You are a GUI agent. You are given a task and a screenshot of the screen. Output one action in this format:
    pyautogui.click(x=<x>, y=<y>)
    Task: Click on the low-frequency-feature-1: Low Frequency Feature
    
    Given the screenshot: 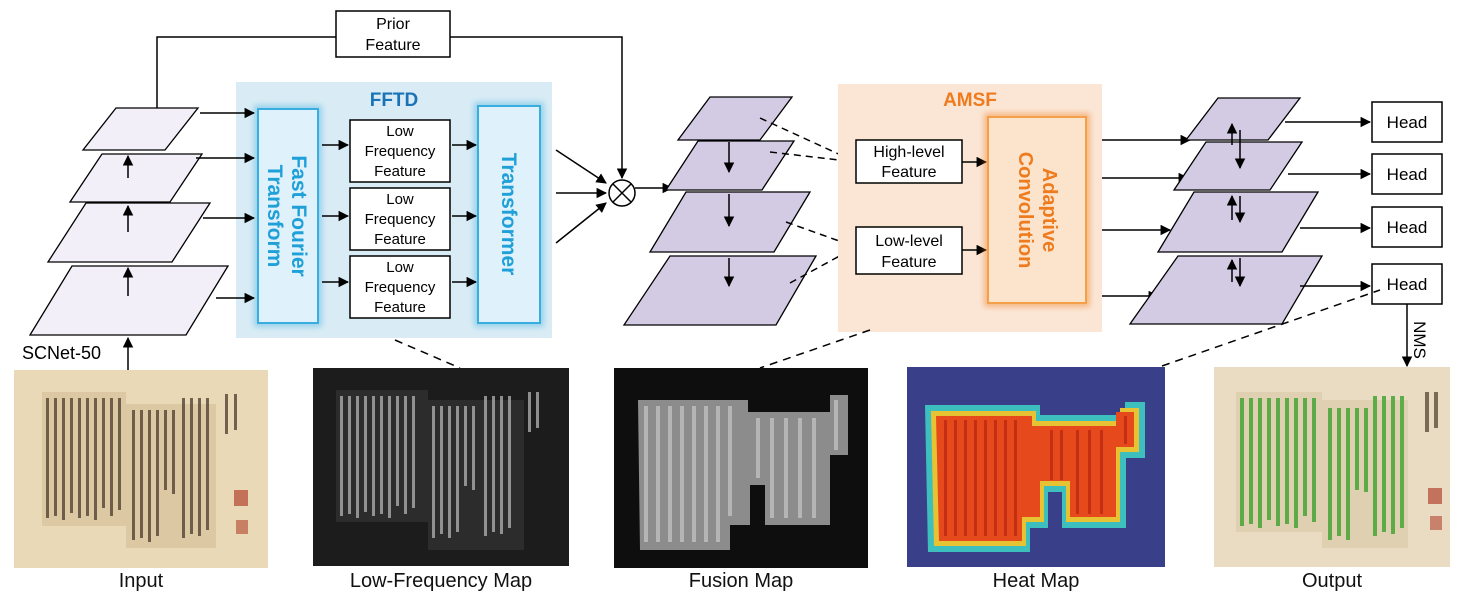 What is the action you would take?
    pyautogui.click(x=400, y=151)
    